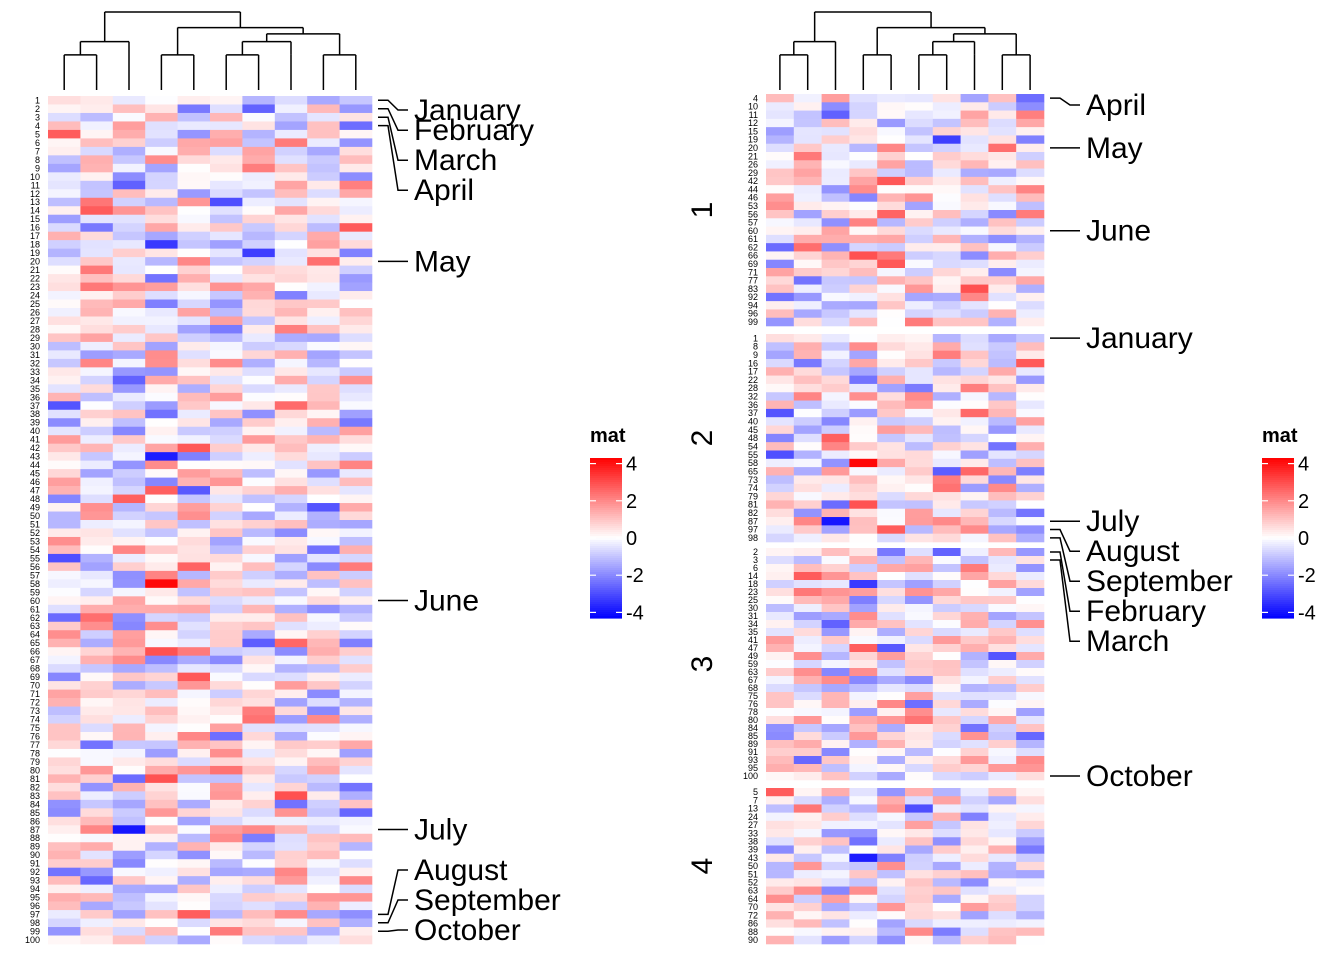 Image resolution: width=1344 pixels, height=960 pixels. What do you see at coordinates (35, 423) in the screenshot?
I see `row-label: 39` at bounding box center [35, 423].